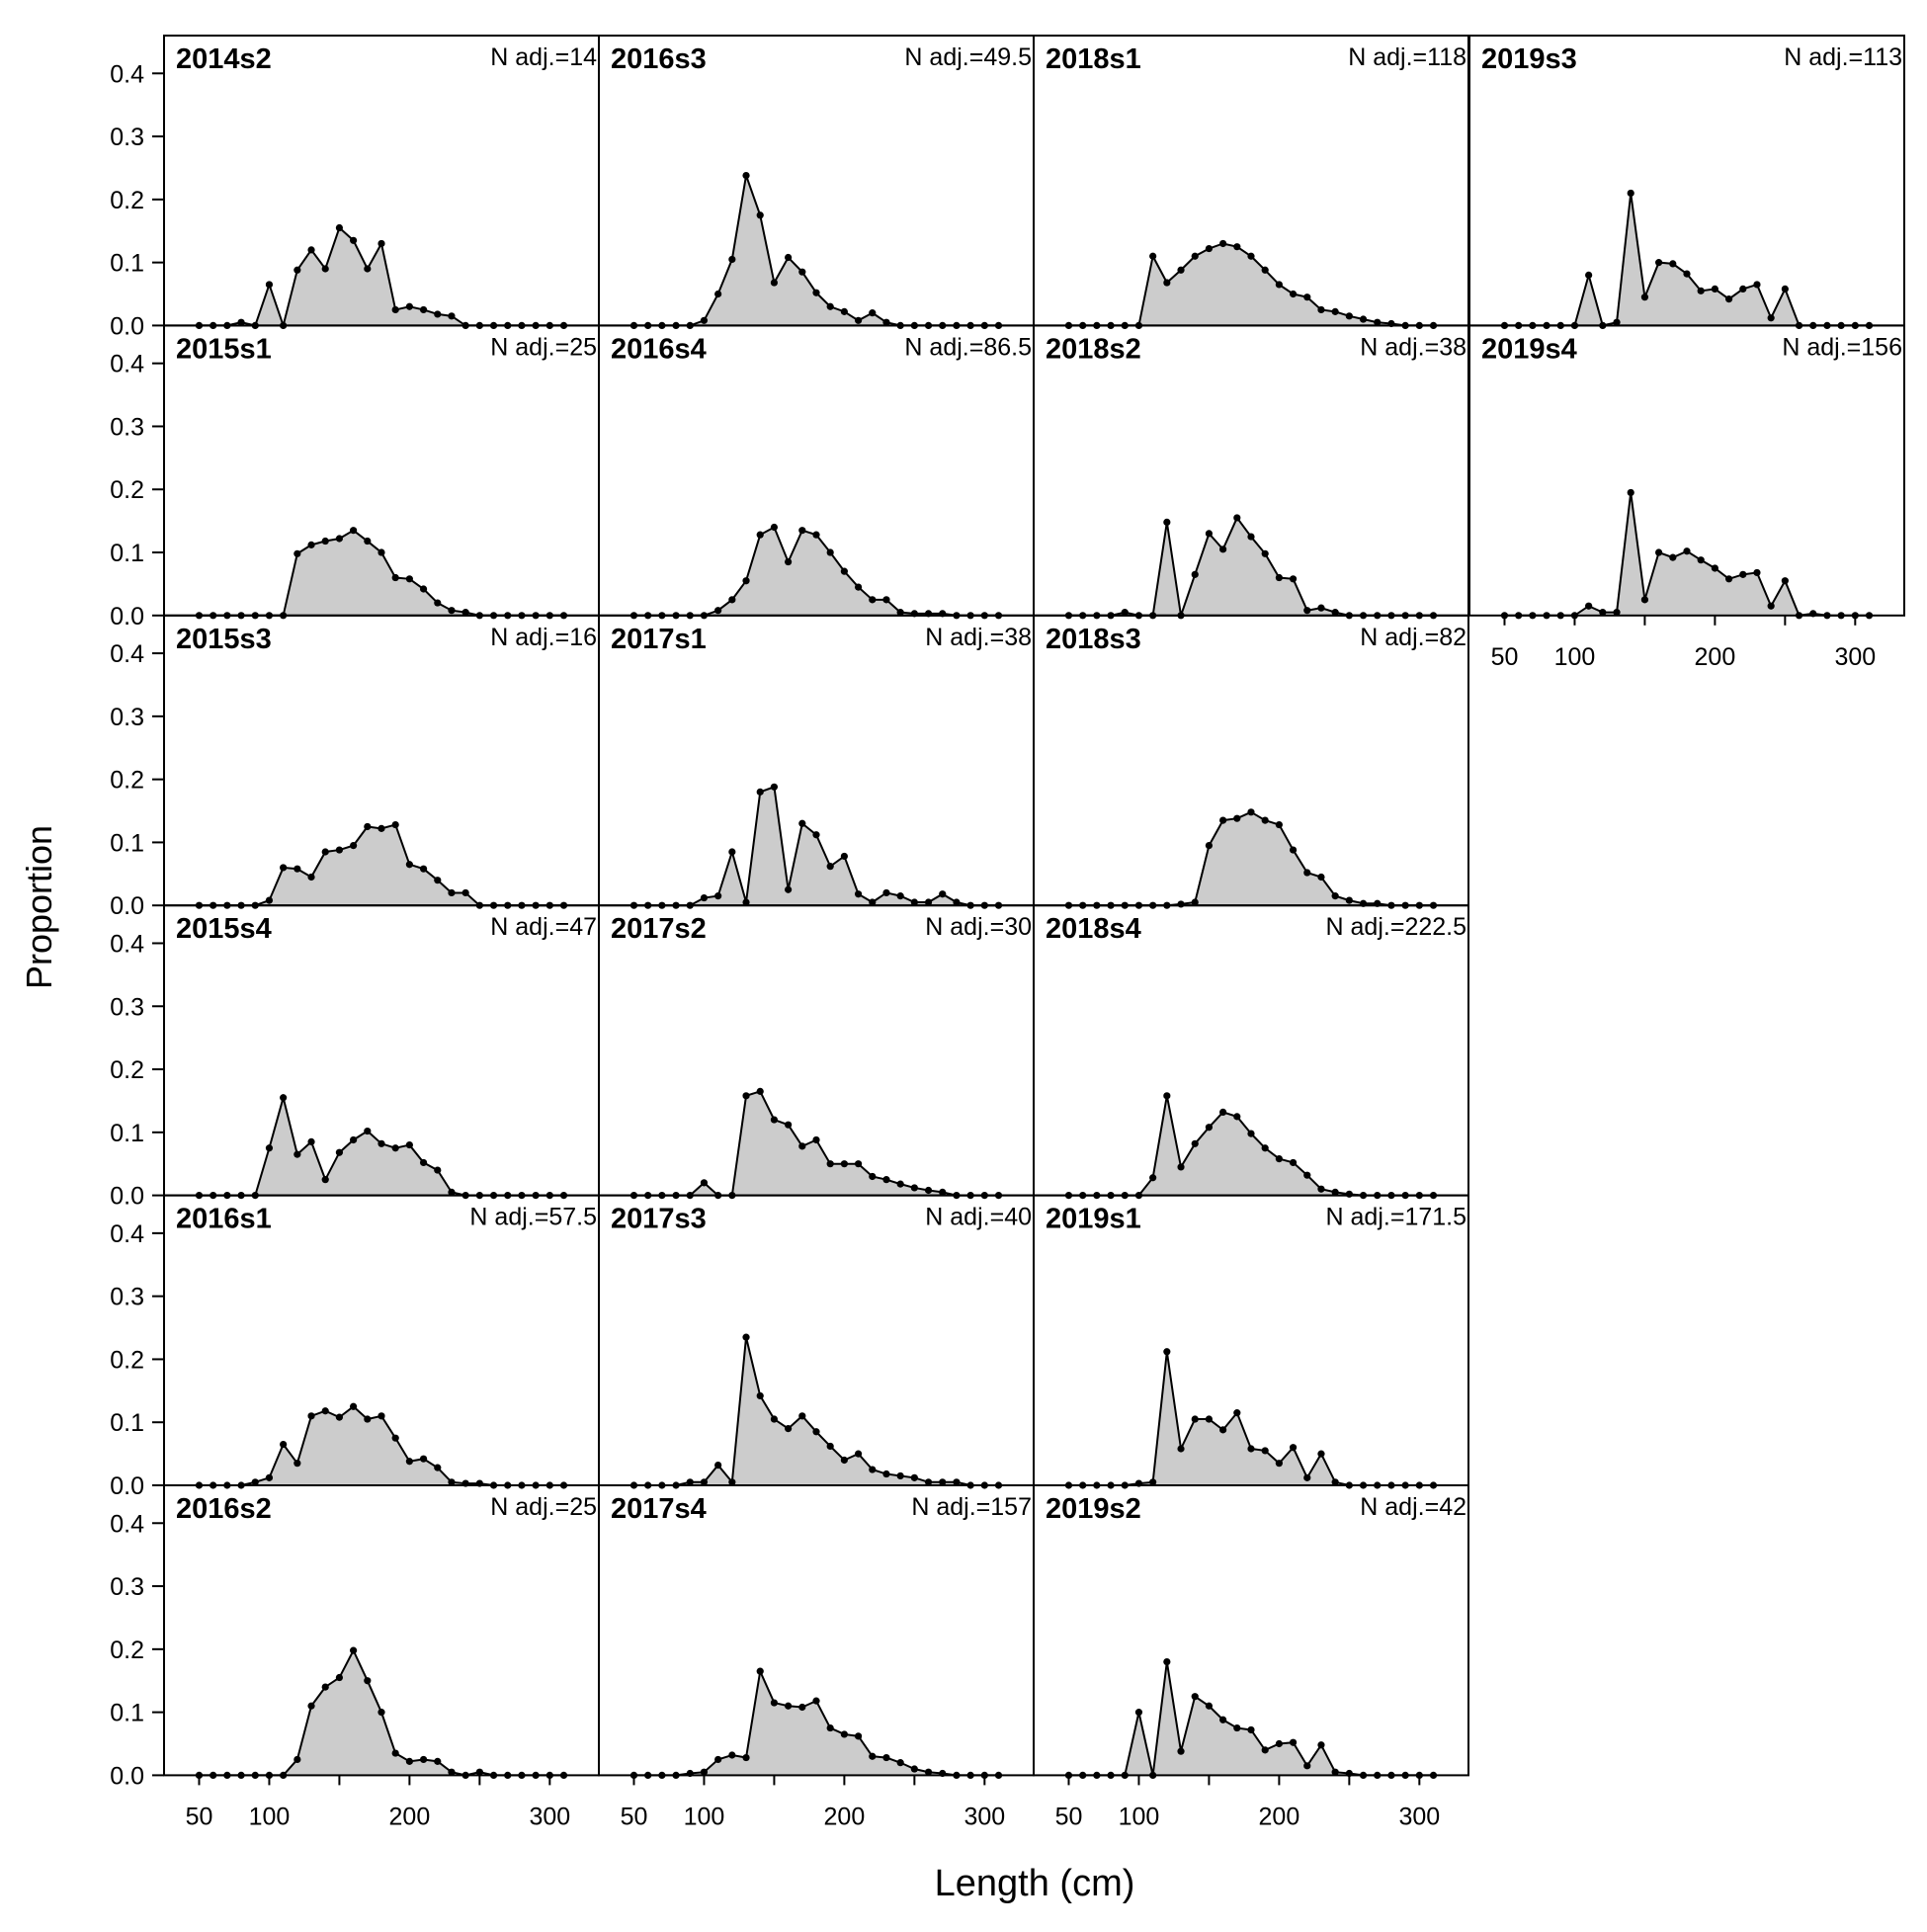 This screenshot has width=1927, height=1932. Describe the element at coordinates (127, 1650) in the screenshot. I see `y-tick-label: 0.2` at that location.